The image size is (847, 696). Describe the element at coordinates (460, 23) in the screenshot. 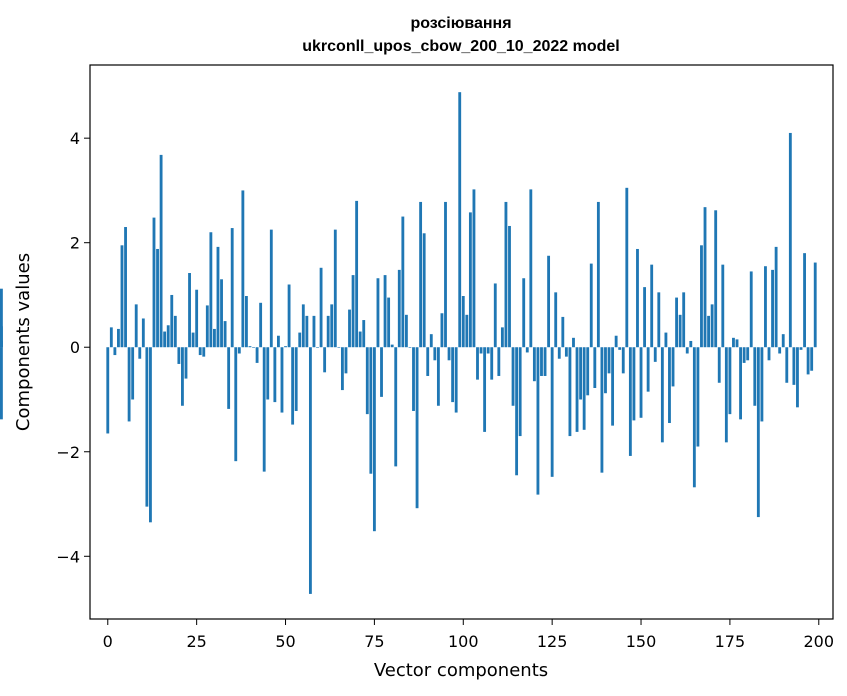

I see `chart-title: розсіювання` at that location.